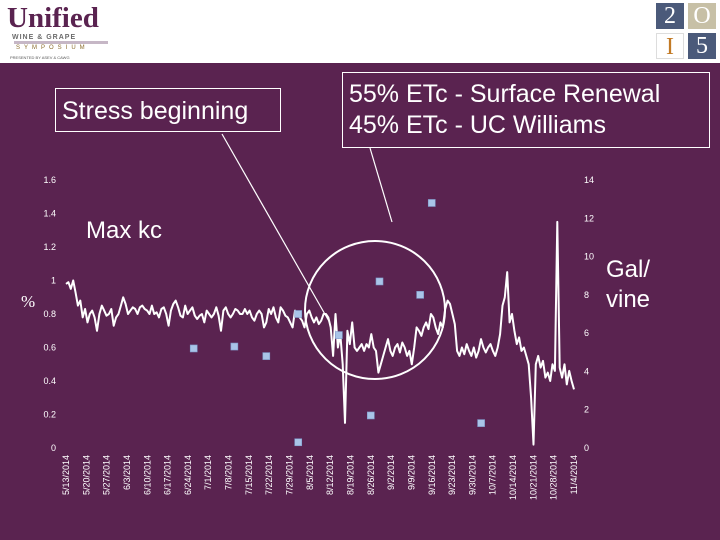  I want to click on x-tick-label: 9/2/2014, so click(391, 472).